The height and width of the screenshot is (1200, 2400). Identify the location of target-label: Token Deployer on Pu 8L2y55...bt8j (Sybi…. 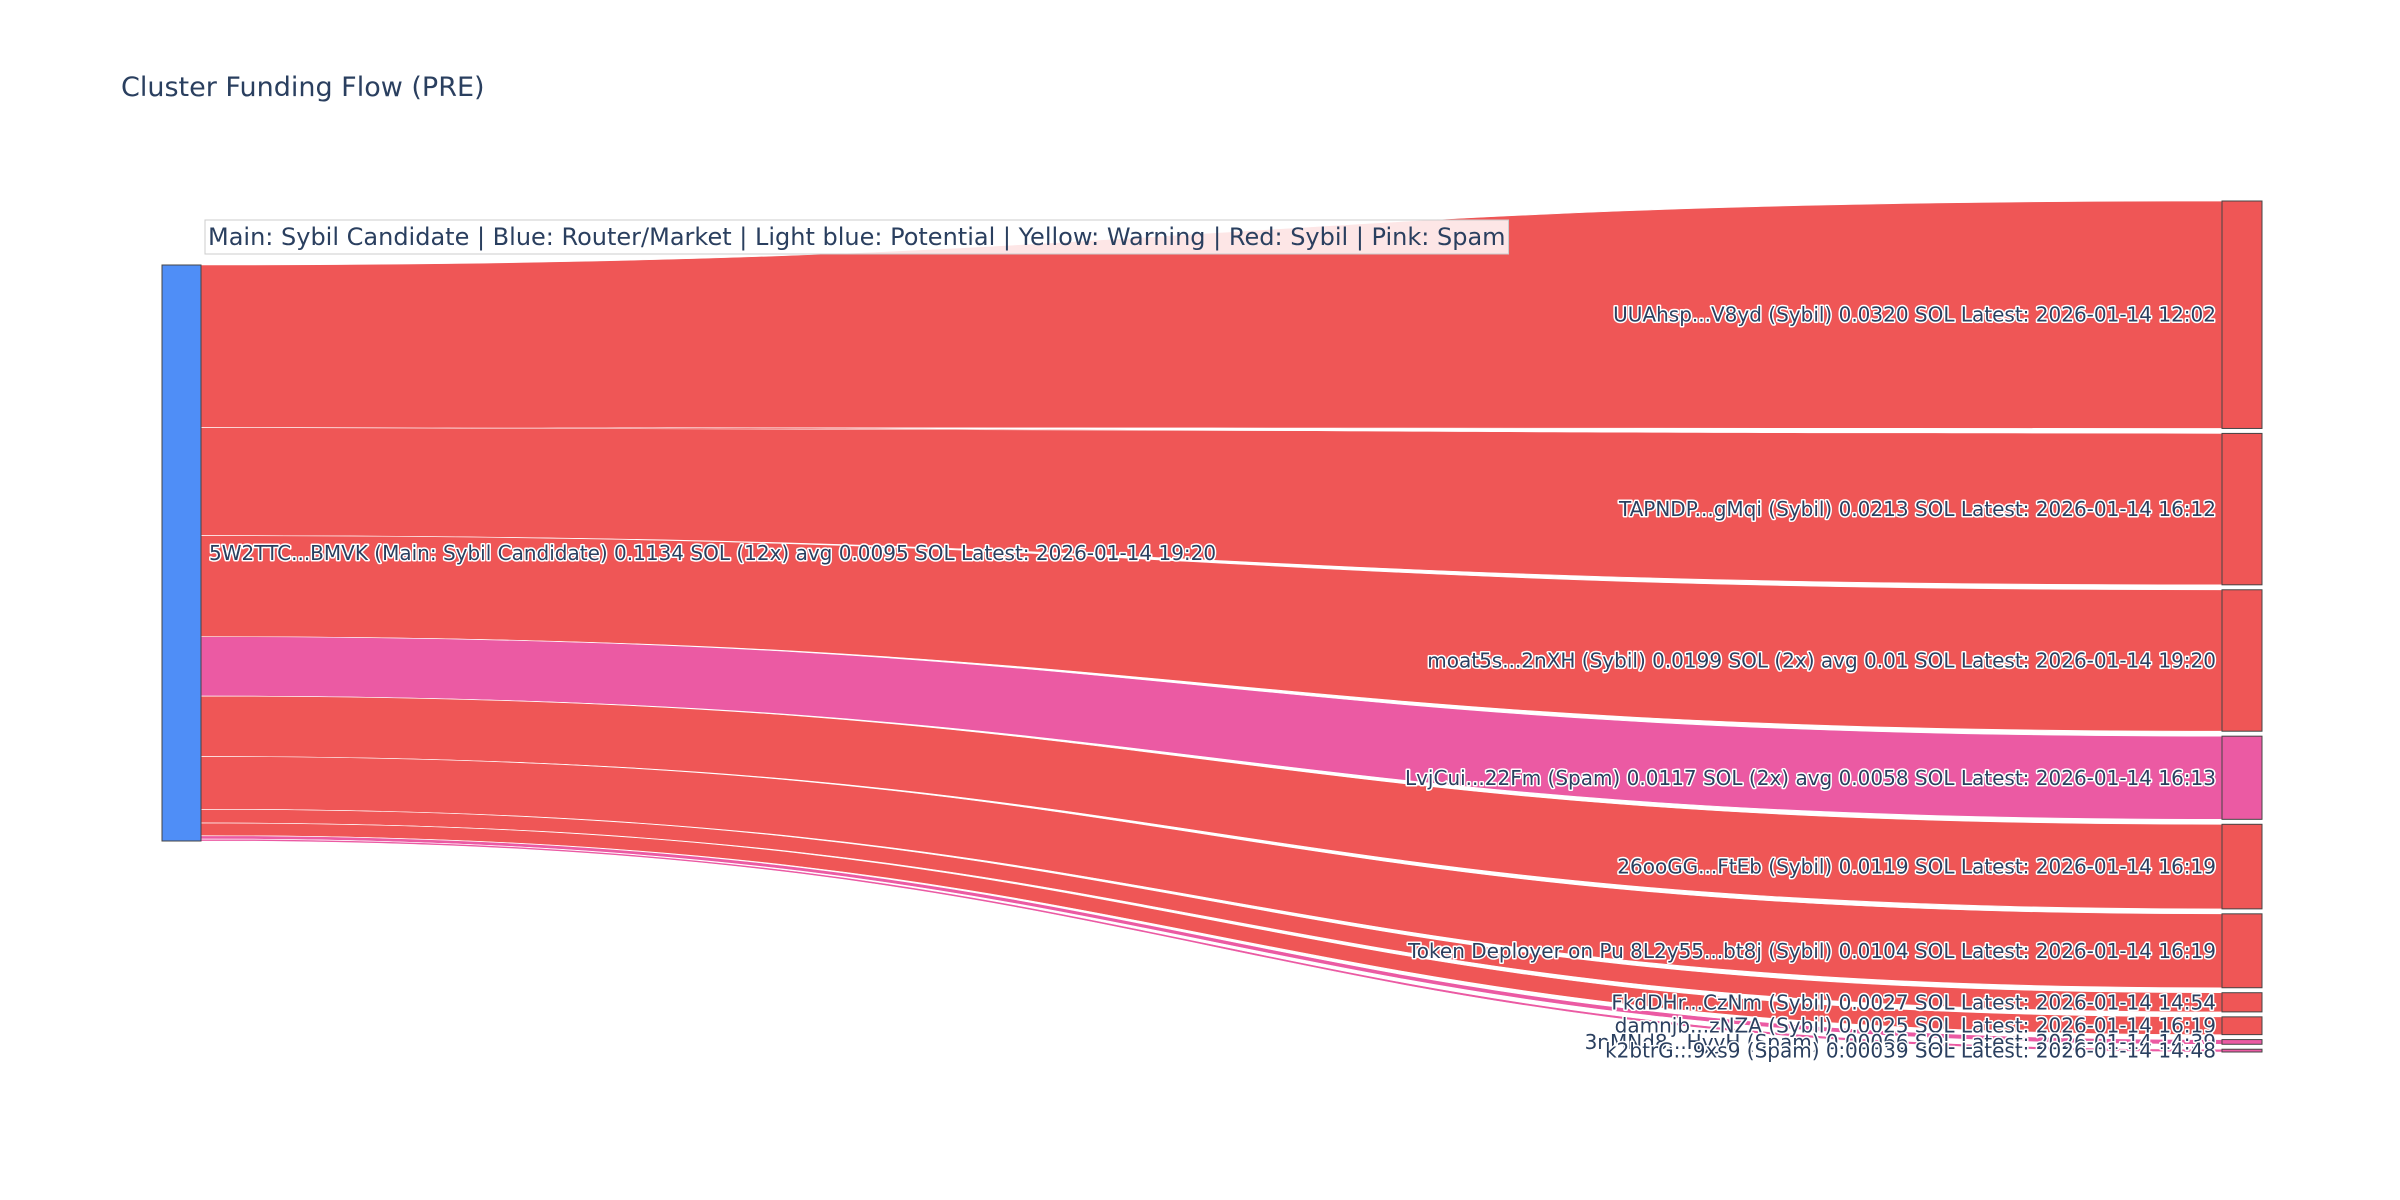
(1811, 951).